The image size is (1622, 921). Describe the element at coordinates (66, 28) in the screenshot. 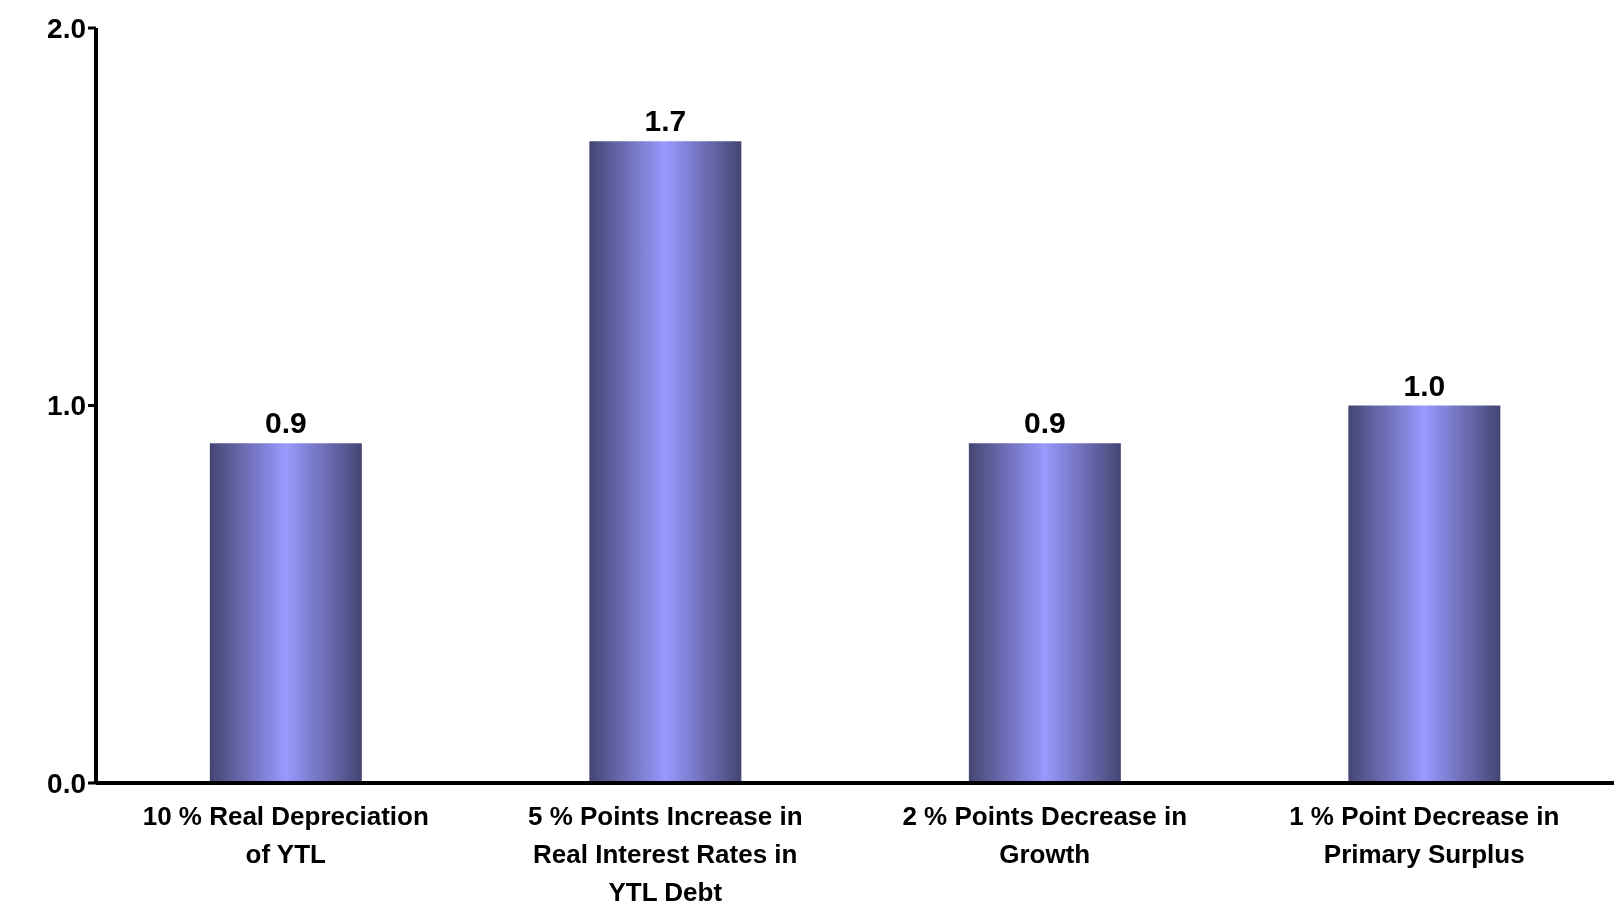

I see `y-tick-label: 2.0` at that location.